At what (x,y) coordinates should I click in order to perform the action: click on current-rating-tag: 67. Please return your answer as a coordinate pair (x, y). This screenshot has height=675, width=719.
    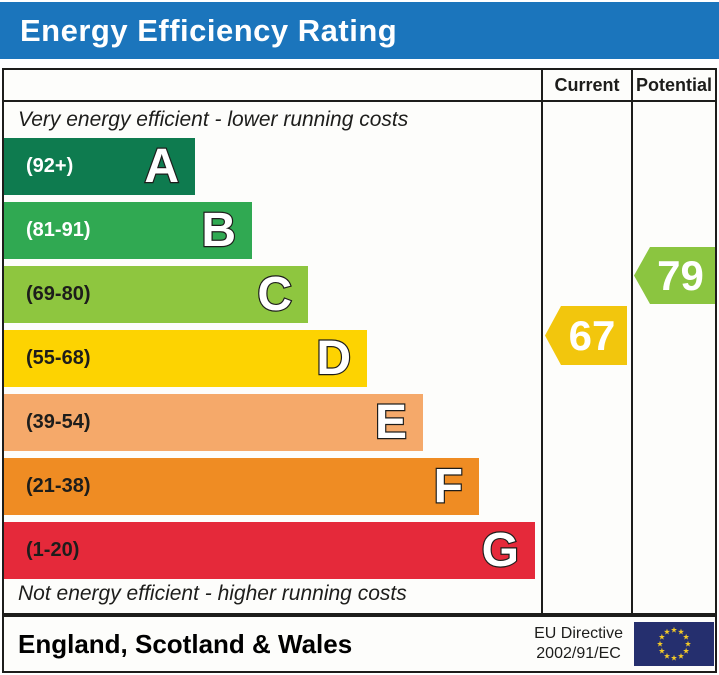
    Looking at the image, I should click on (586, 335).